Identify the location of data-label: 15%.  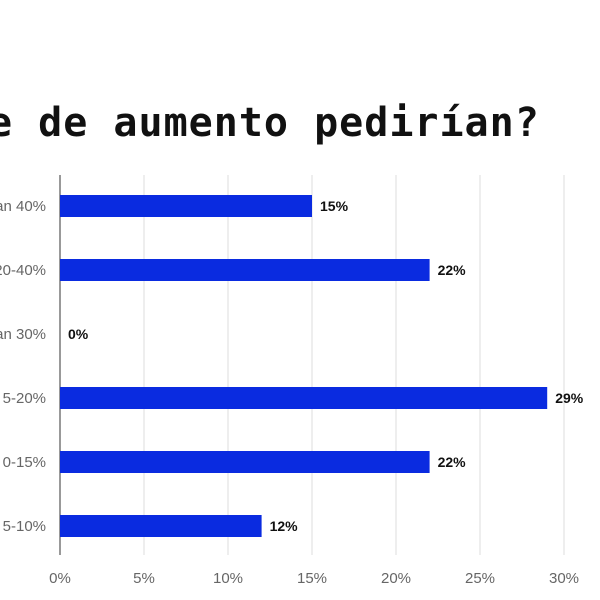
(334, 206).